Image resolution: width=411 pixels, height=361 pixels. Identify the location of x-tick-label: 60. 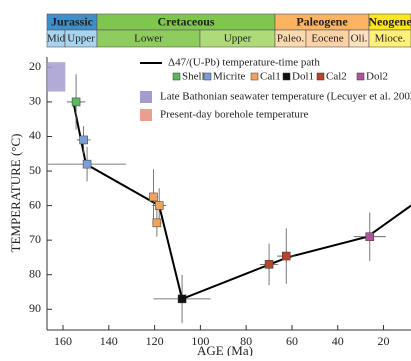
(292, 341).